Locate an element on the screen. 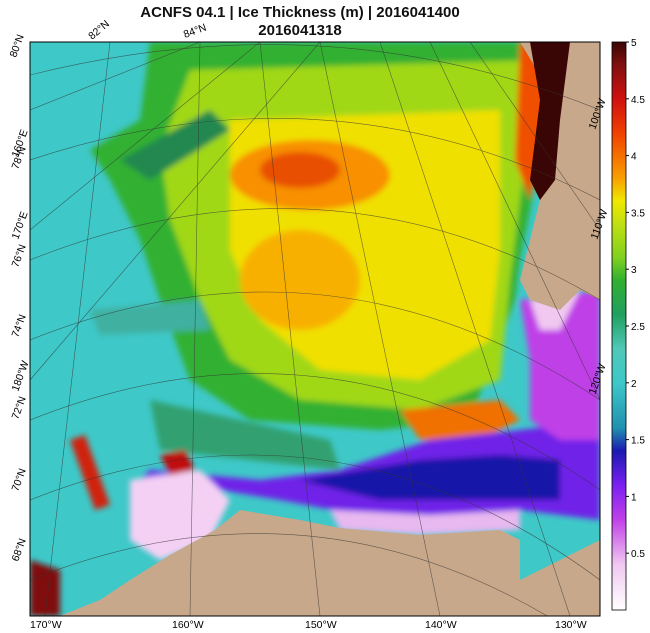  colorbar-tick-label: 4.5 is located at coordinates (638, 100).